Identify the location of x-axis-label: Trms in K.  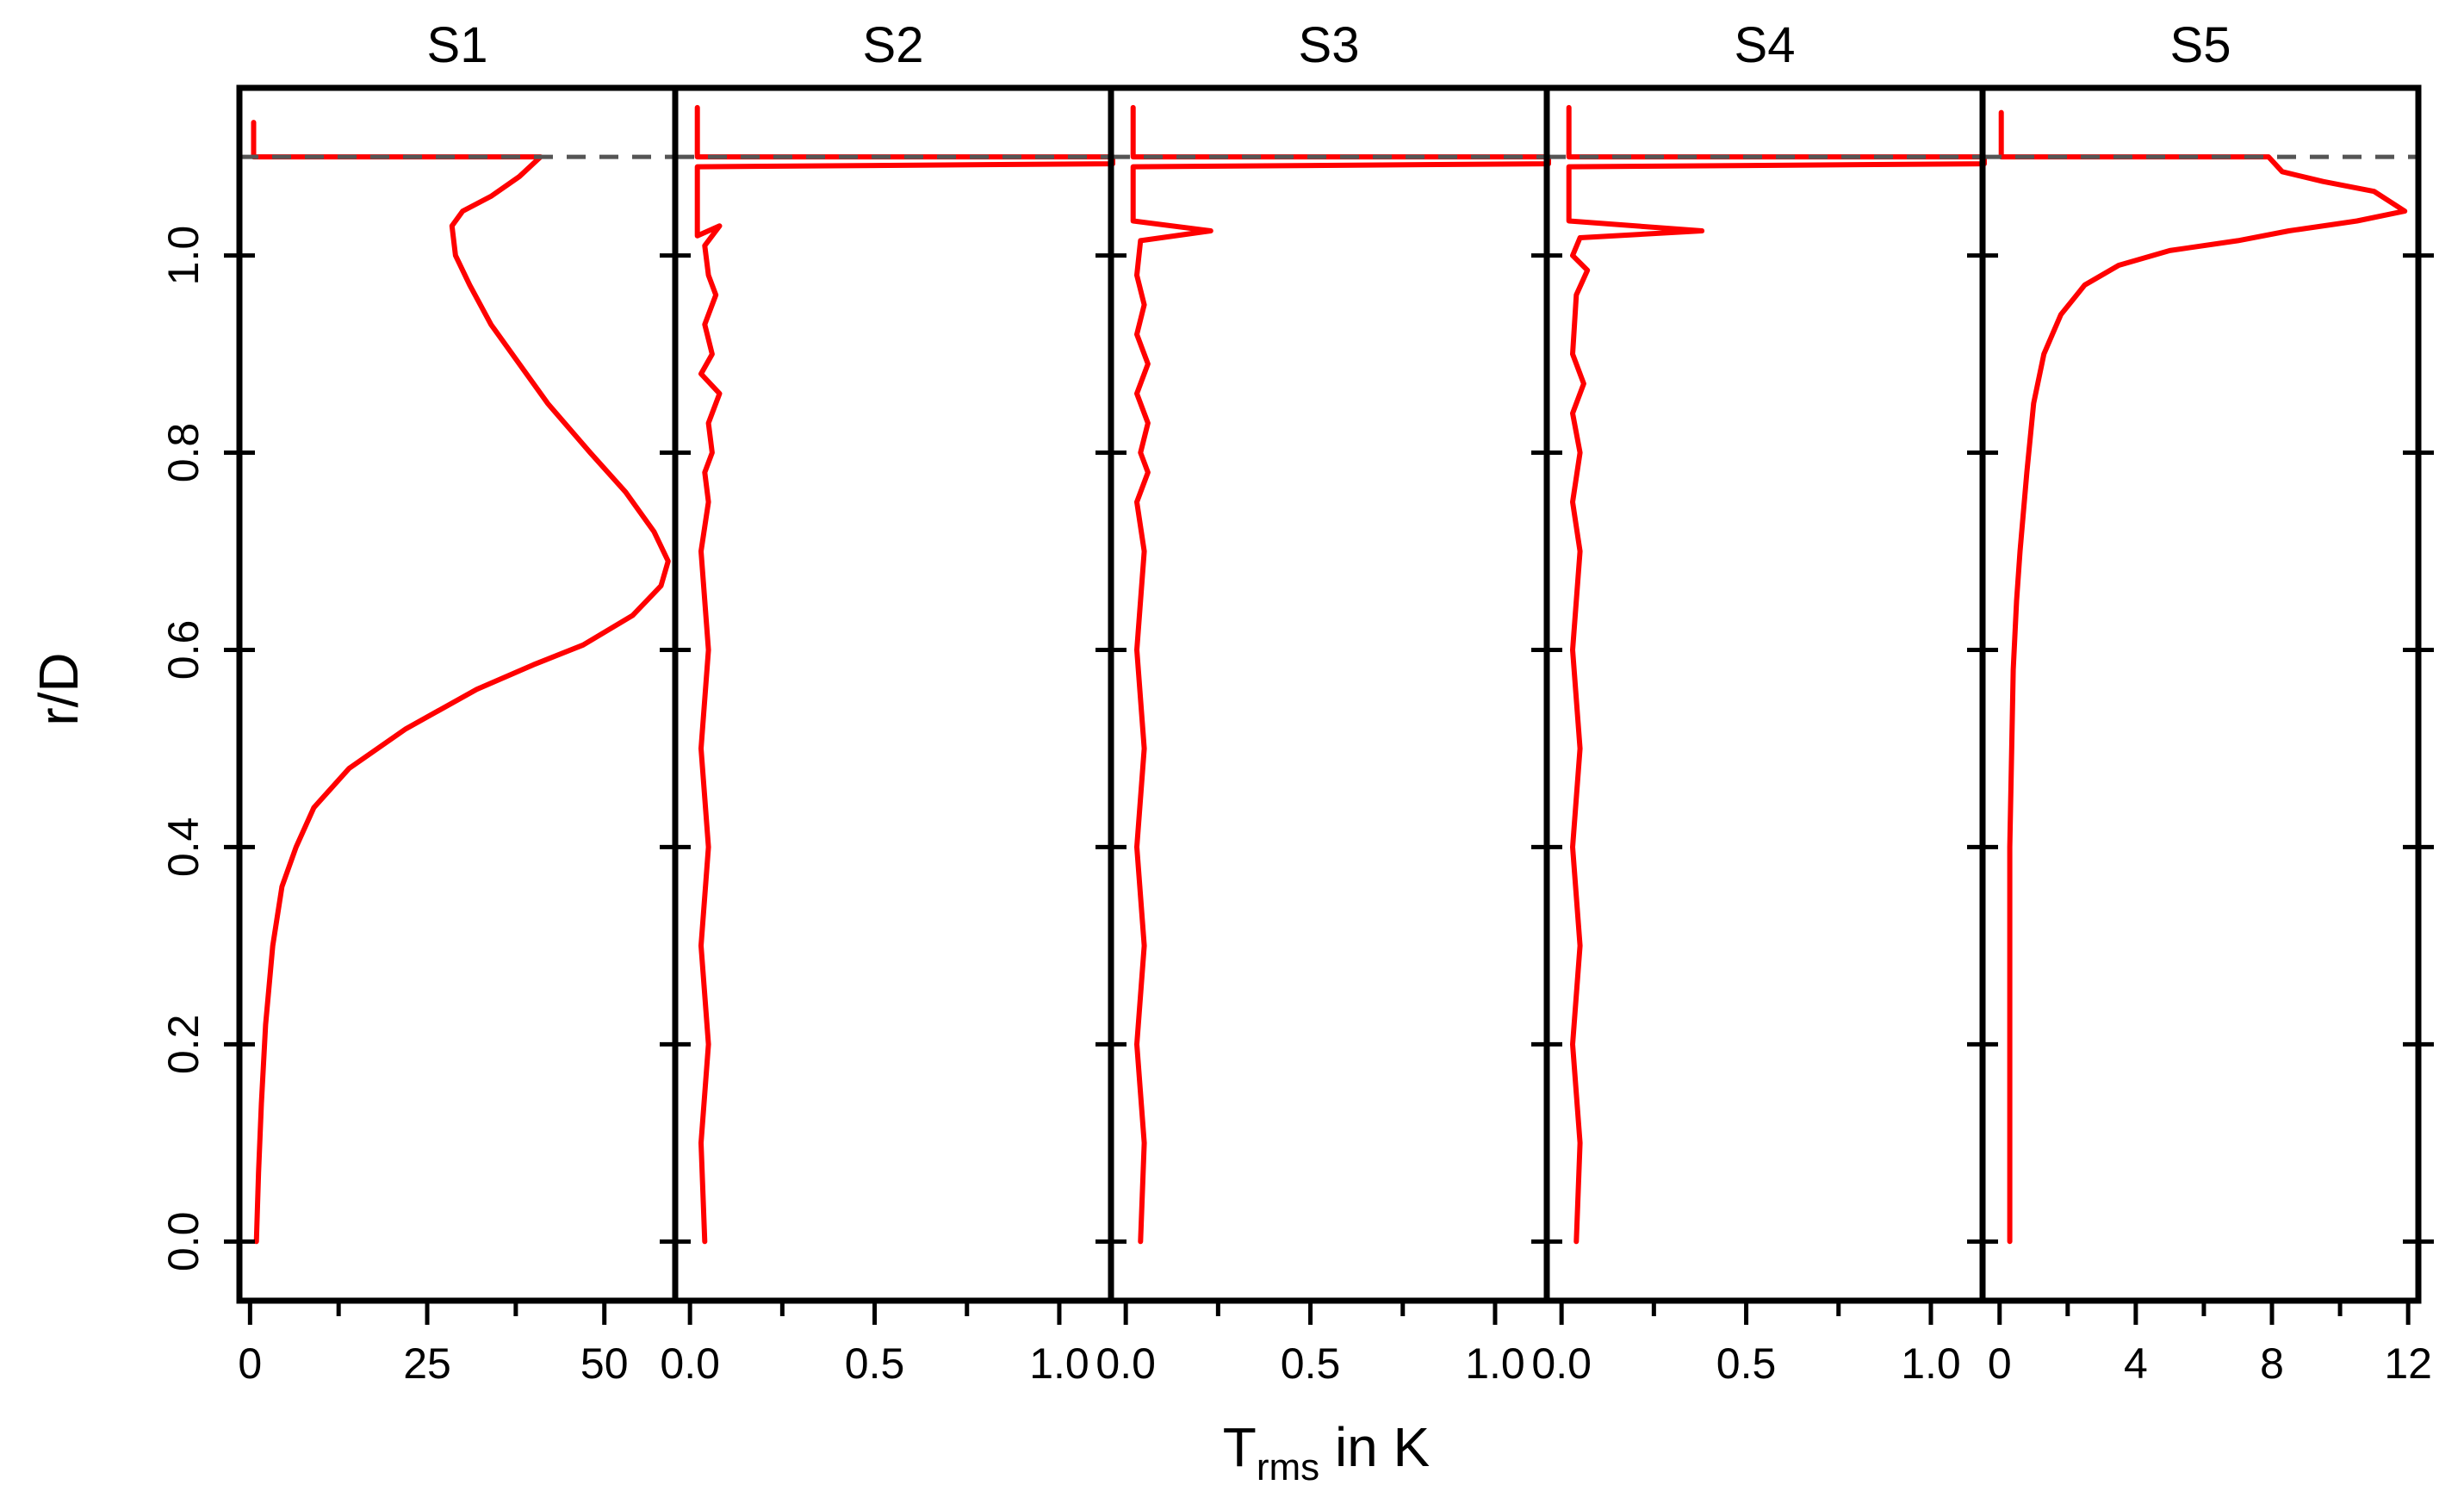
(1326, 1452).